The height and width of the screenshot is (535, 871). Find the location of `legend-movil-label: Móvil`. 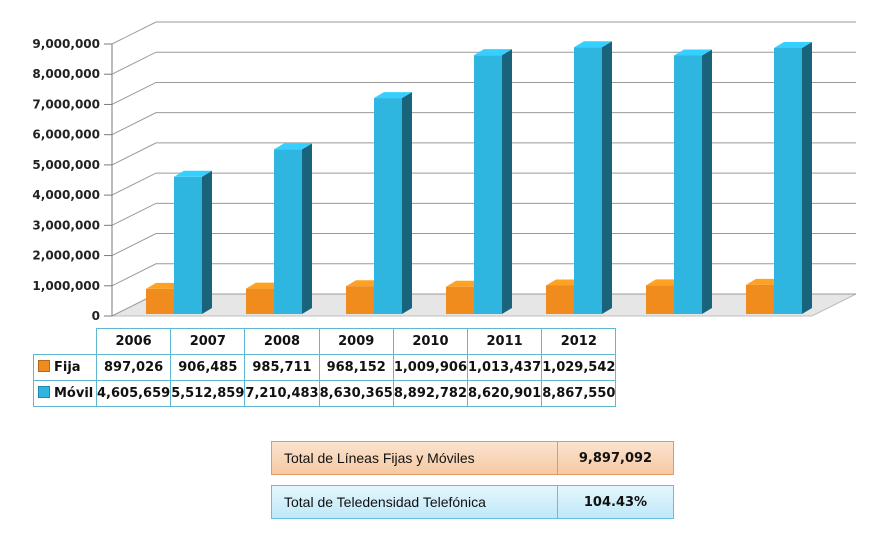

legend-movil-label: Móvil is located at coordinates (74, 393).